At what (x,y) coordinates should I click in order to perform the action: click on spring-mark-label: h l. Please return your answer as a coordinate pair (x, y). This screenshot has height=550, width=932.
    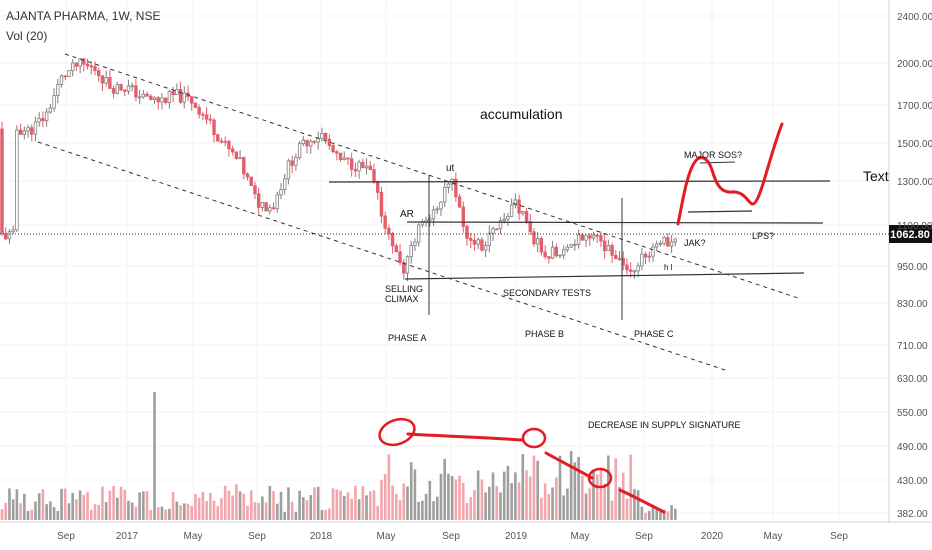
    Looking at the image, I should click on (668, 267).